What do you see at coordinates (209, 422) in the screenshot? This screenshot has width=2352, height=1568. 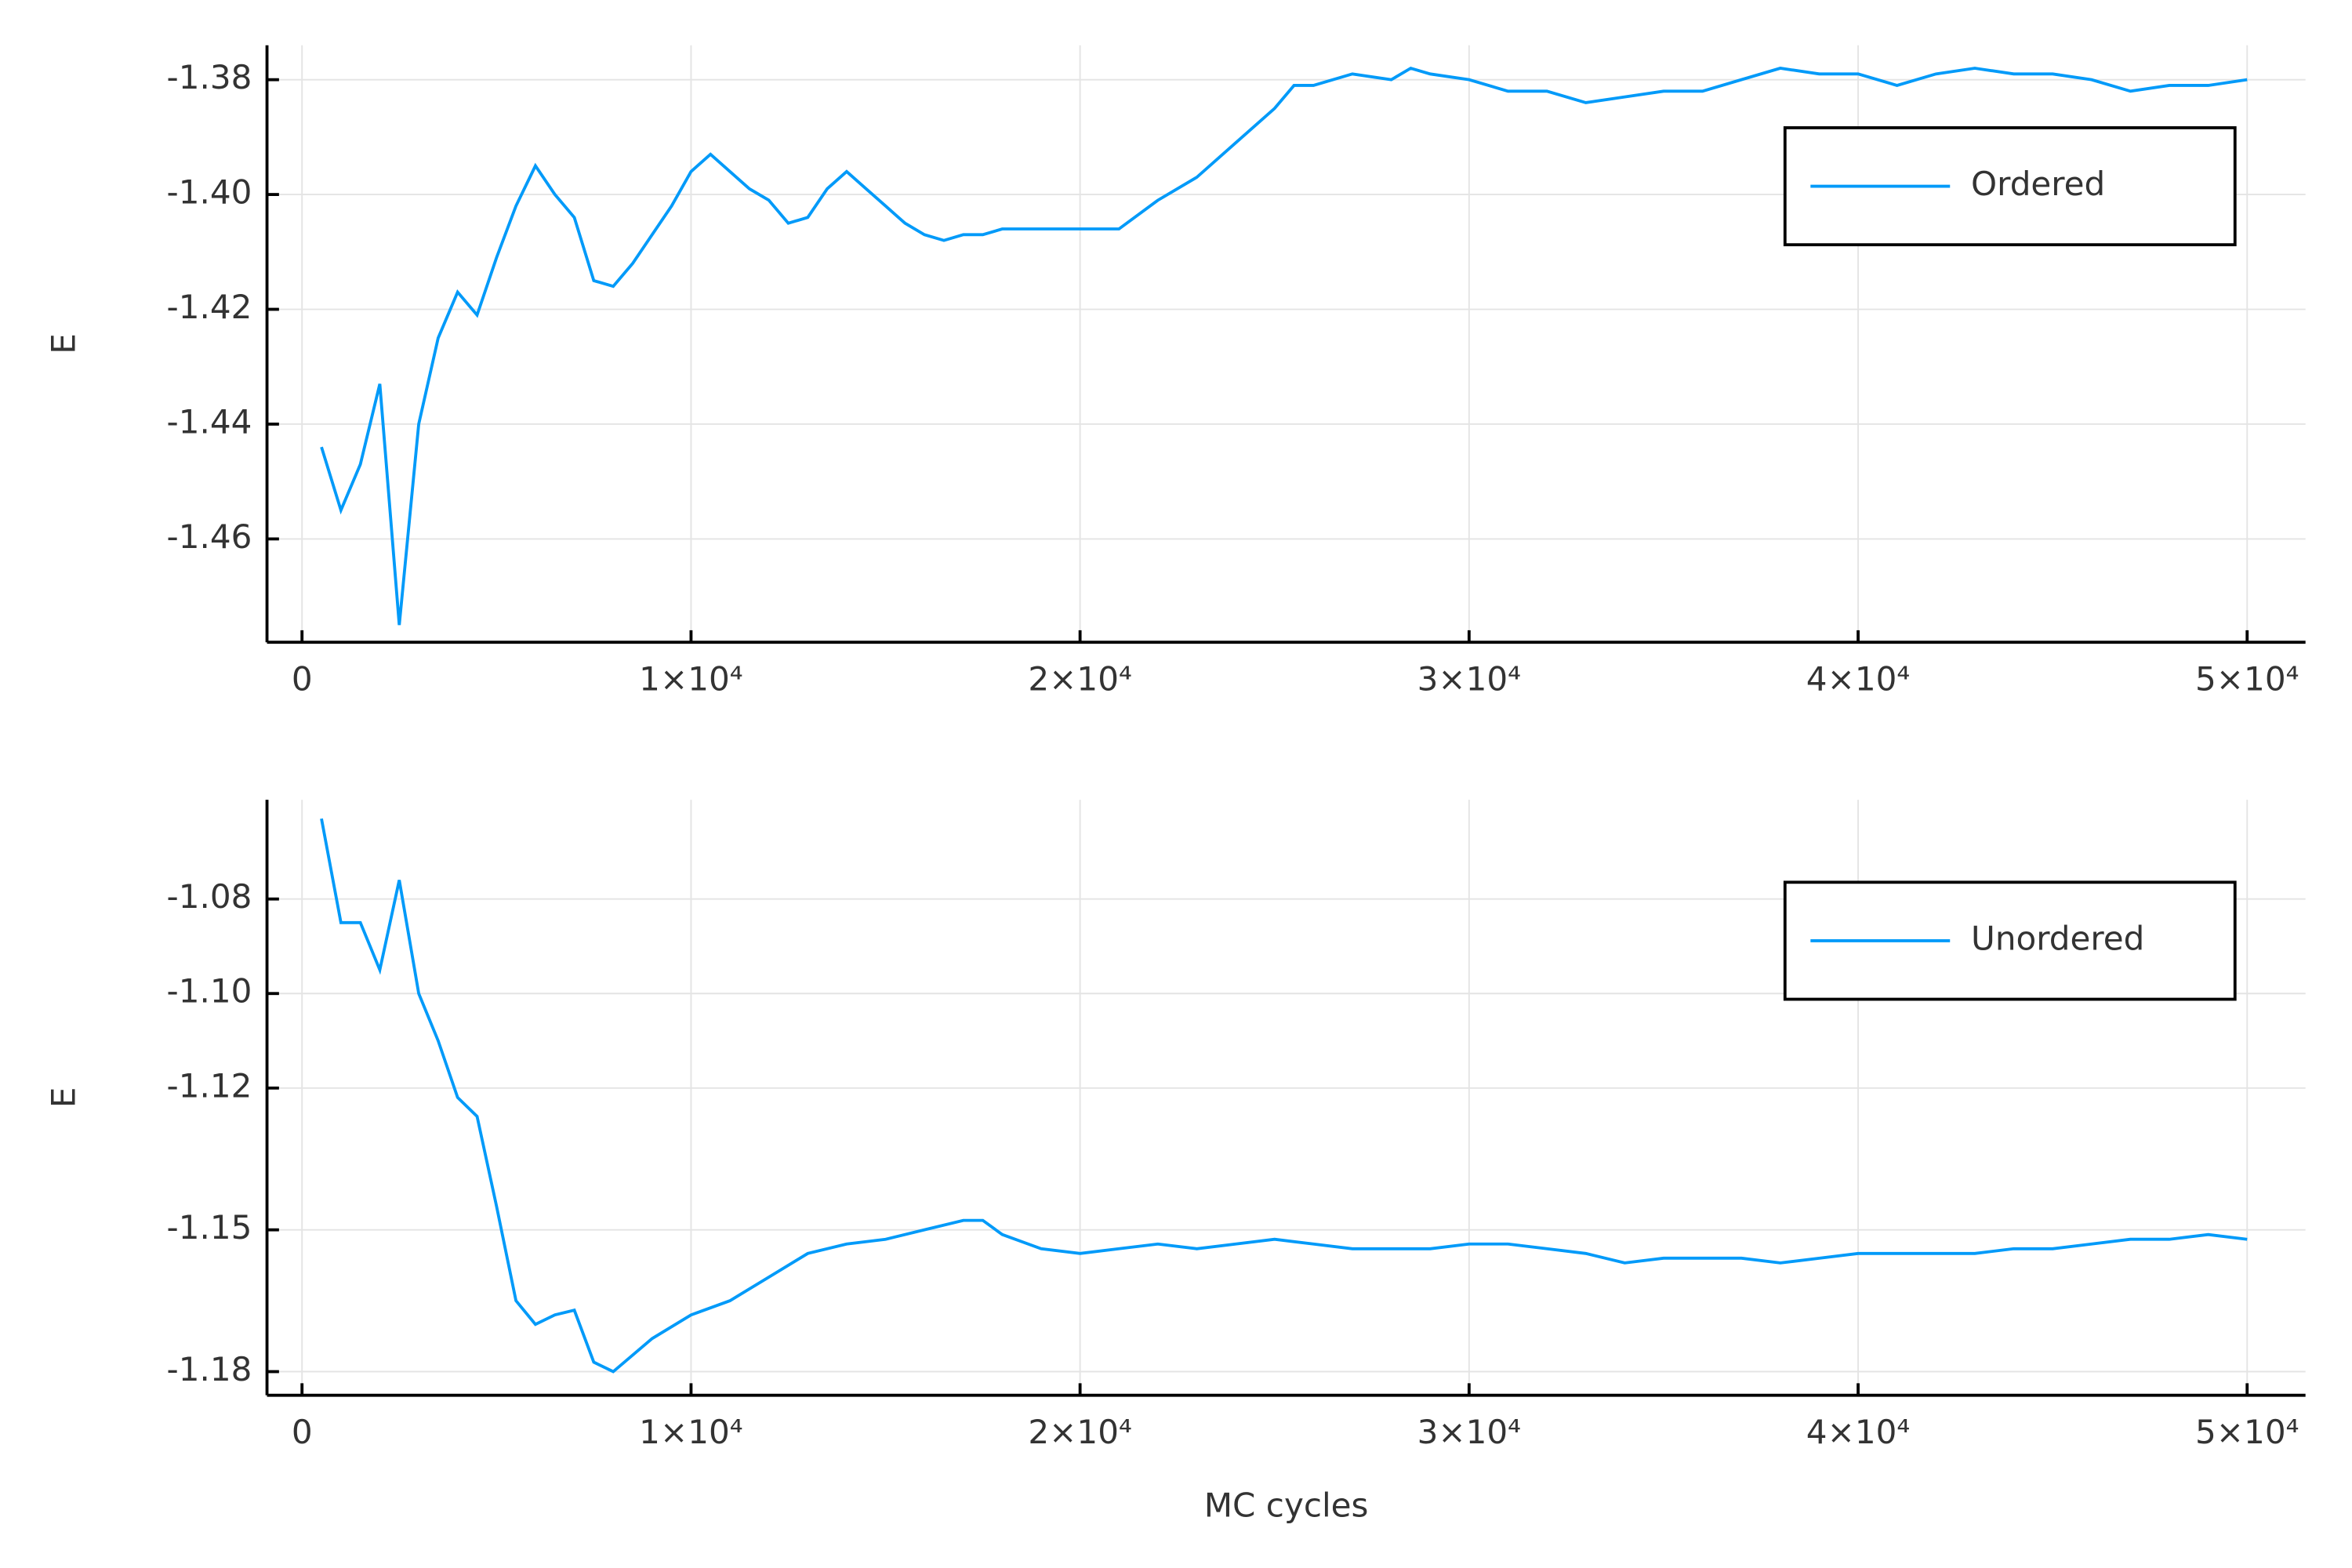 I see `y-tick-label: -1.44` at bounding box center [209, 422].